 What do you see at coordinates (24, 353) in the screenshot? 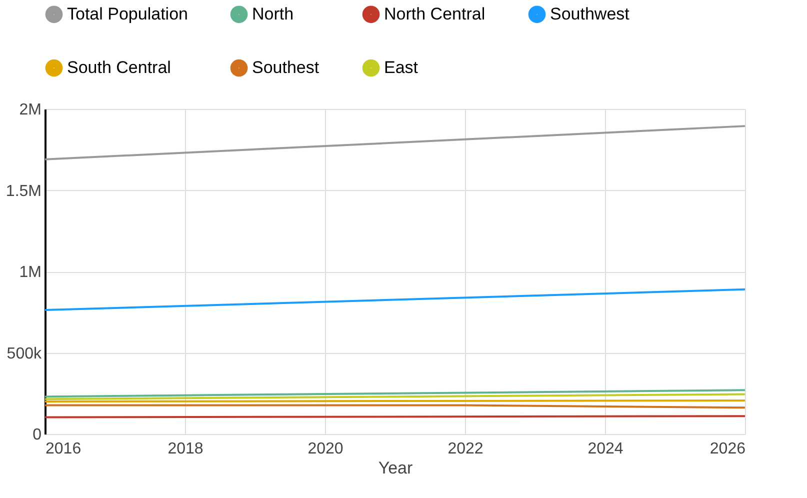
I see `y-tick-label: 500k` at bounding box center [24, 353].